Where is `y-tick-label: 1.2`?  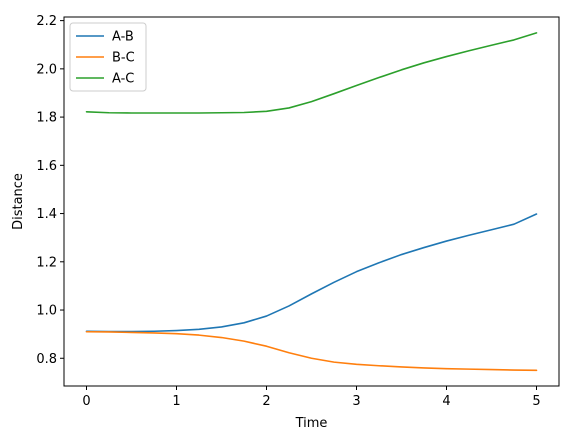
y-tick-label: 1.2 is located at coordinates (46, 262).